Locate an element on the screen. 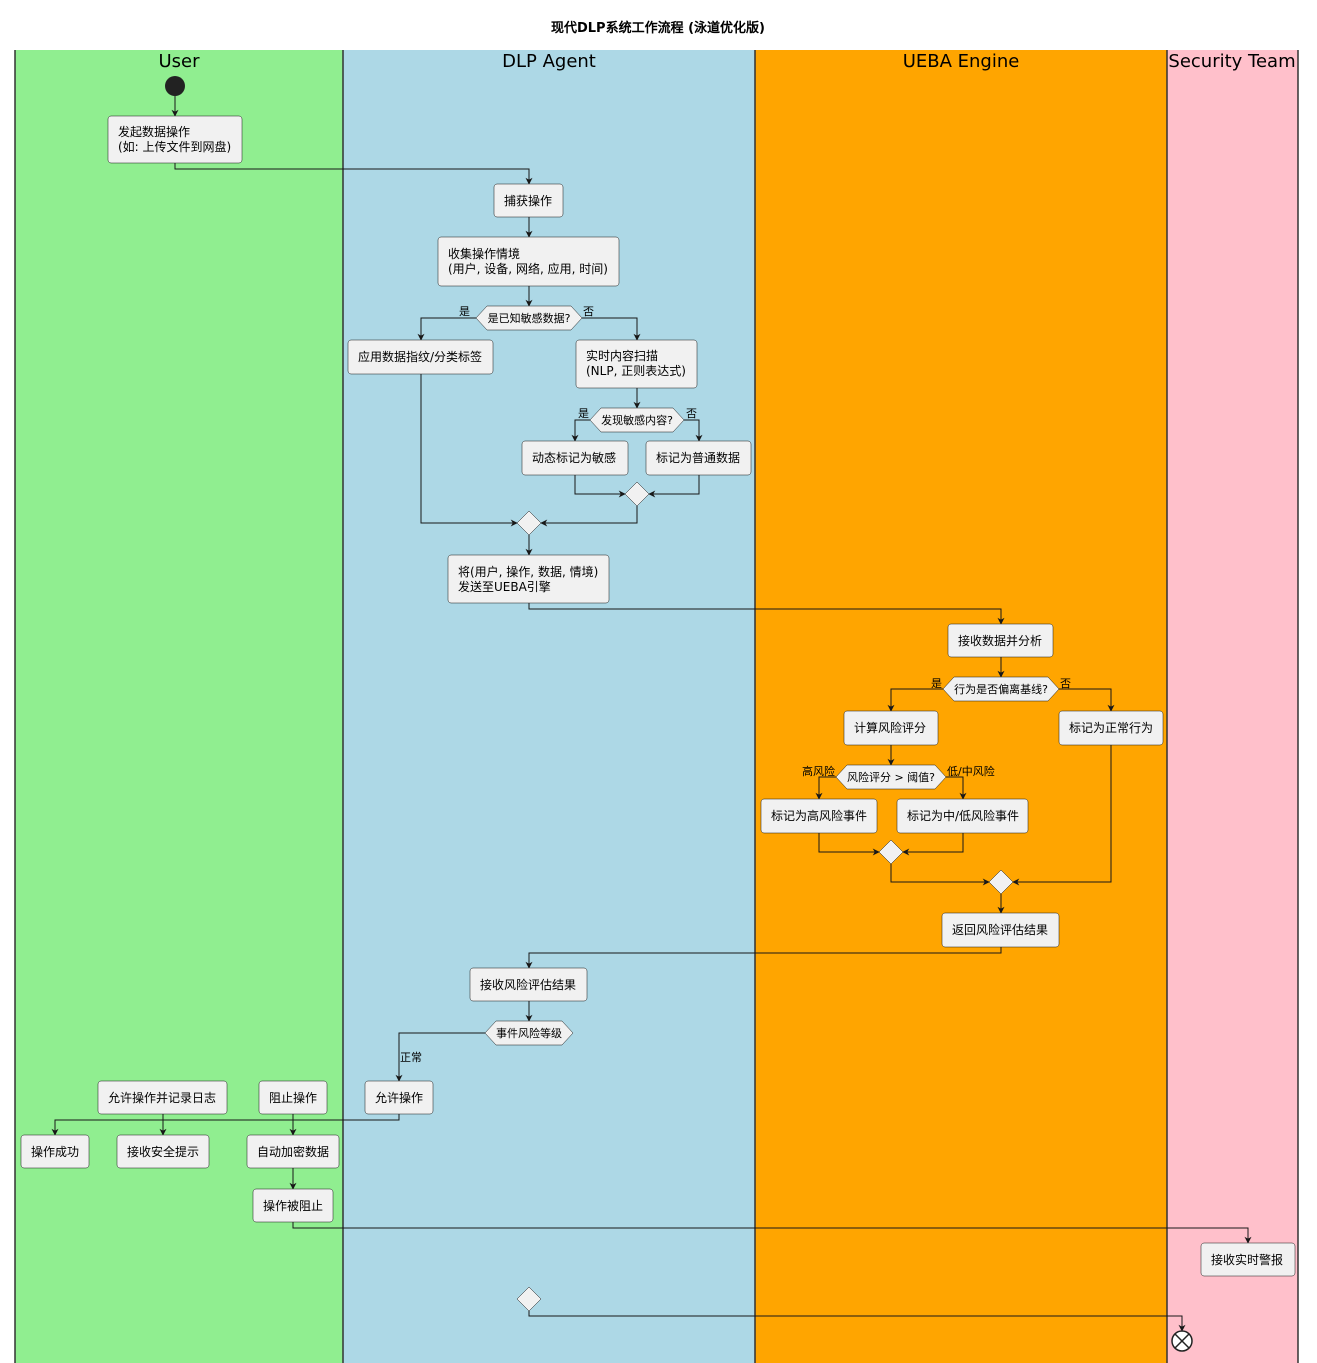  node-line: 允许操作并记录日志 is located at coordinates (162, 1097).